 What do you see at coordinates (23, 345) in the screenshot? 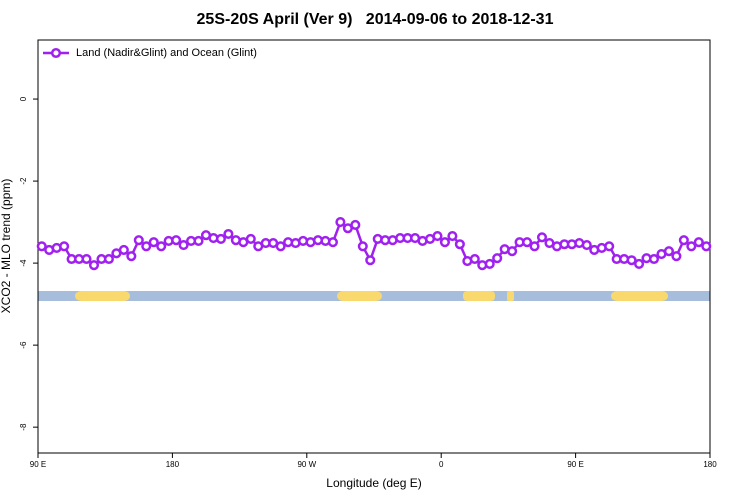
I see `y-tick-label: -6` at bounding box center [23, 345].